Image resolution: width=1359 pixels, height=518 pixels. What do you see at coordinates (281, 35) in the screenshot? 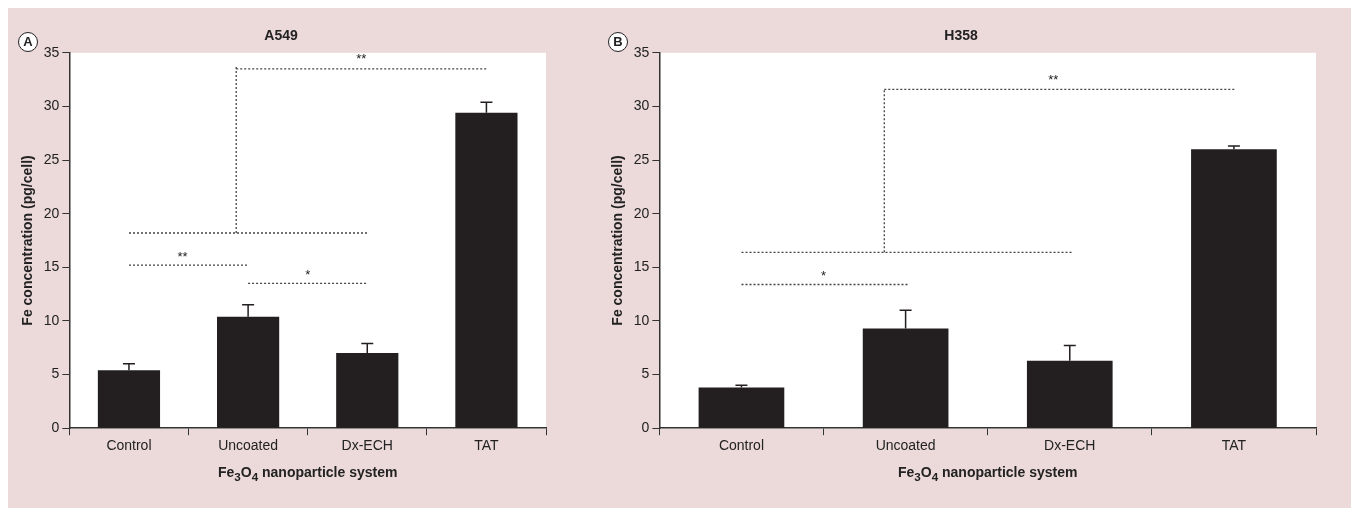
I see `chart-title: A549` at bounding box center [281, 35].